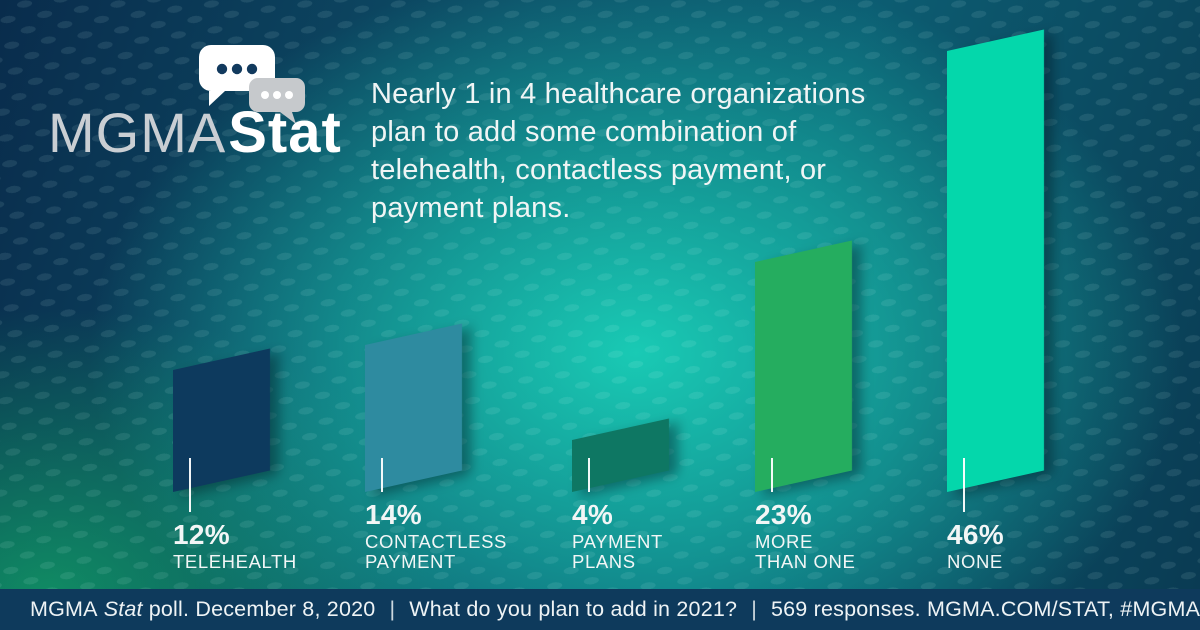 The height and width of the screenshot is (630, 1200). Describe the element at coordinates (664, 515) in the screenshot. I see `bar-label-payment-plans: 4% PAYMENT PLANS` at that location.